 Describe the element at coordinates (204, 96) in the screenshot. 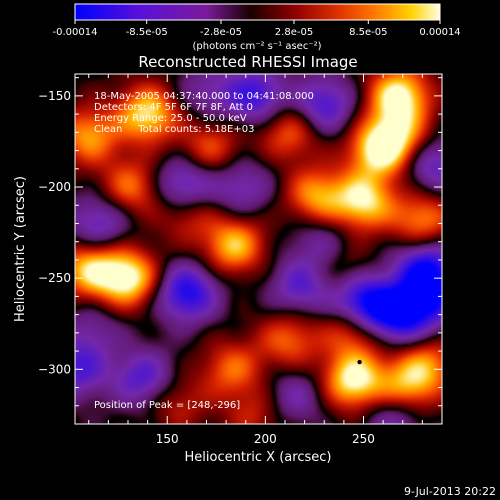

I see `annotation-time-range: 18-May-2005 04:37:40.000 to 04:41:08.000` at that location.